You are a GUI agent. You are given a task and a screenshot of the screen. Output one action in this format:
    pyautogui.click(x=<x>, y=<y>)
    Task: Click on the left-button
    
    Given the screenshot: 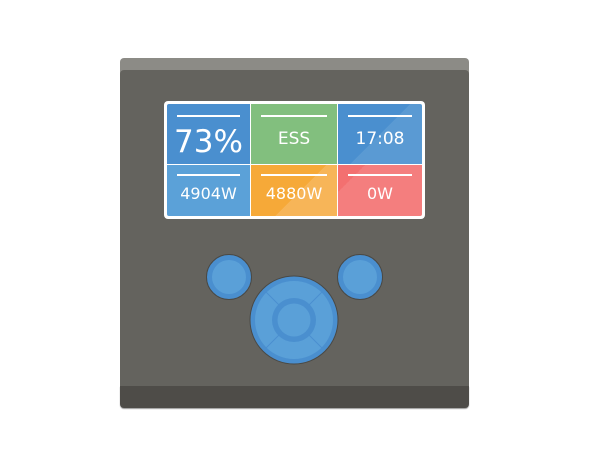 What is the action you would take?
    pyautogui.click(x=229, y=277)
    